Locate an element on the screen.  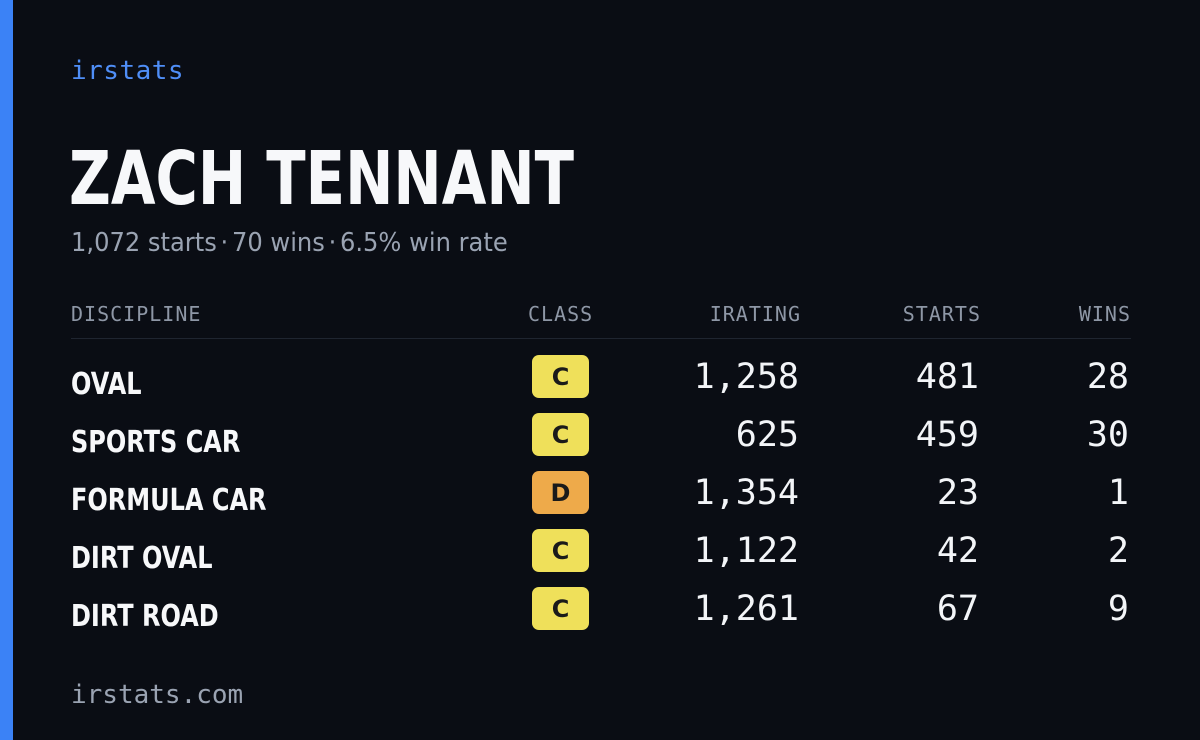
irating-value: 1,258 is located at coordinates (746, 377).